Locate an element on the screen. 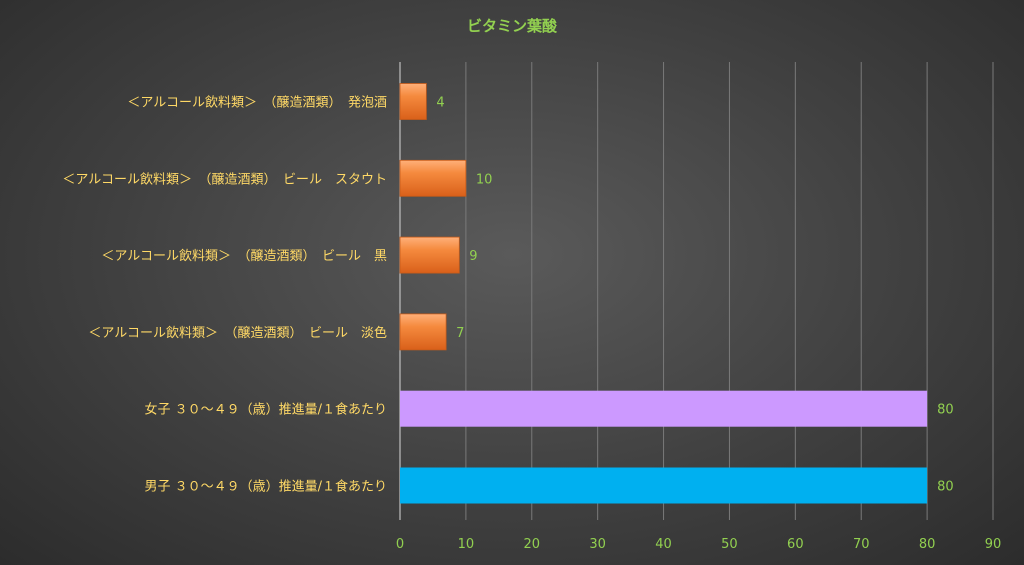  x-tick-label: 80 is located at coordinates (927, 544).